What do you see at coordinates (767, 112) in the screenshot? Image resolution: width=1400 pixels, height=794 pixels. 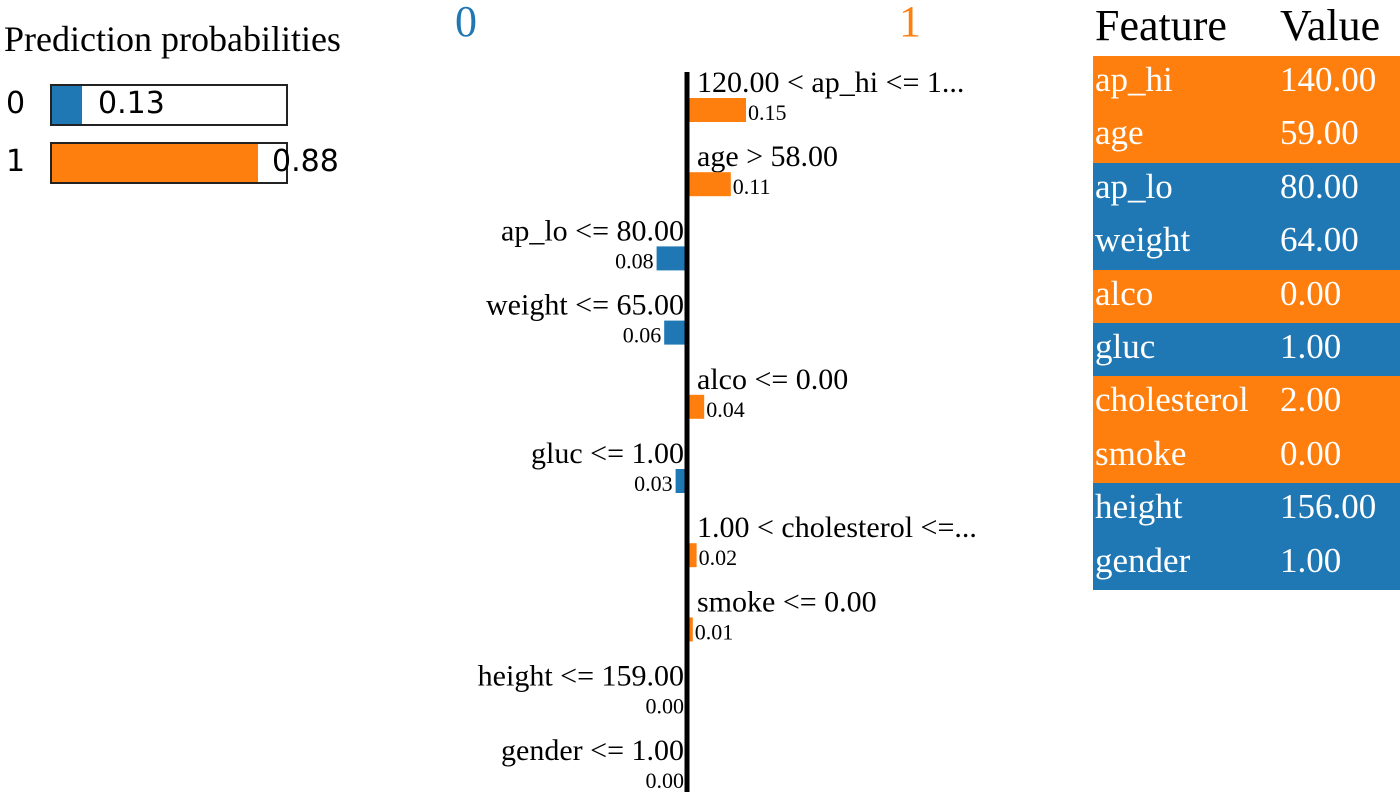 I see `contribution-value-label: 0.15` at bounding box center [767, 112].